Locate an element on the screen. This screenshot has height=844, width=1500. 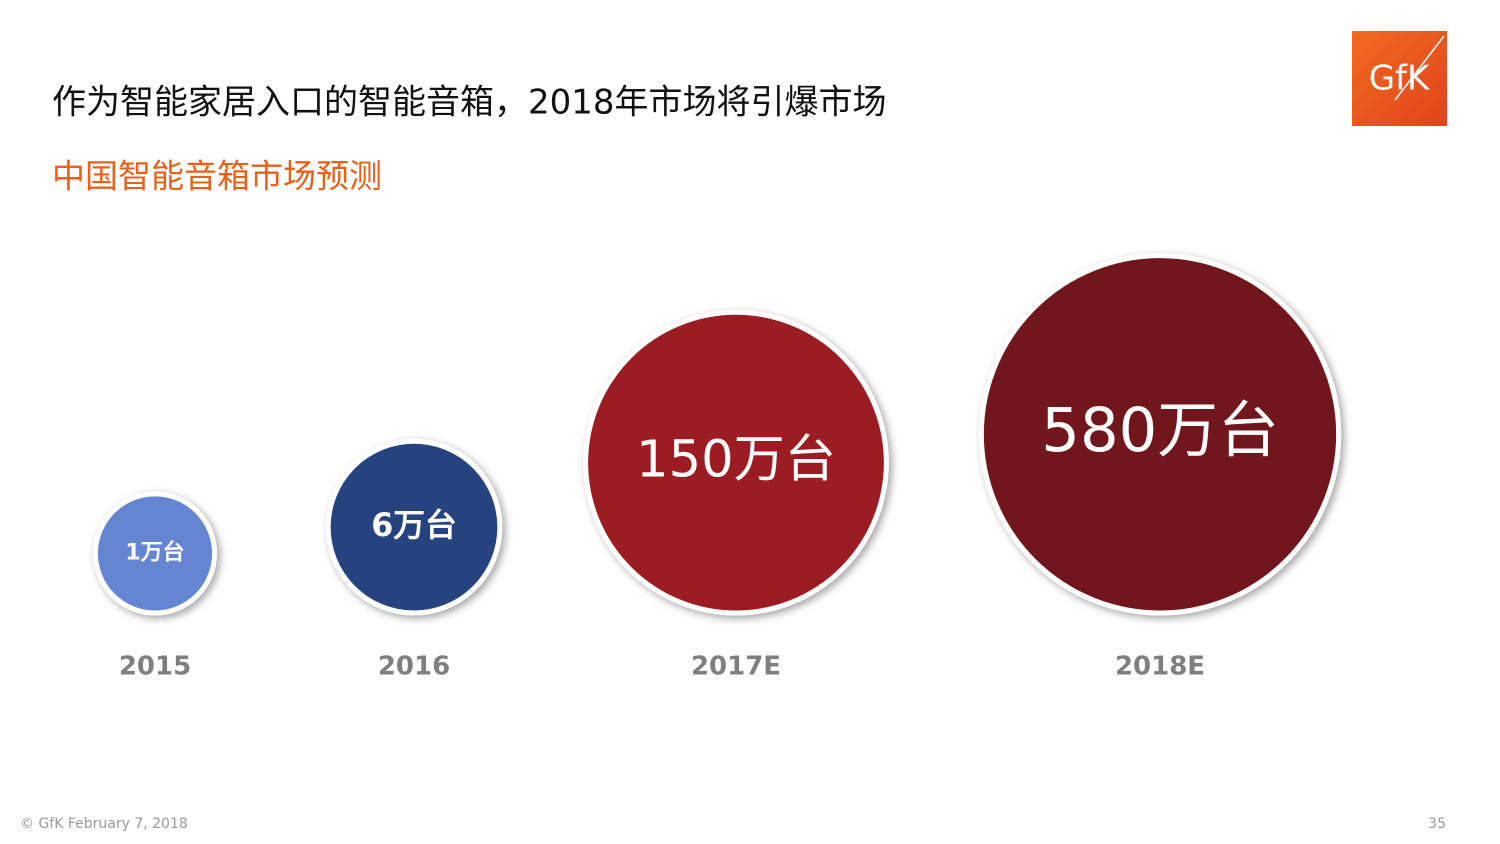
x-tick-label: 2016 is located at coordinates (414, 667).